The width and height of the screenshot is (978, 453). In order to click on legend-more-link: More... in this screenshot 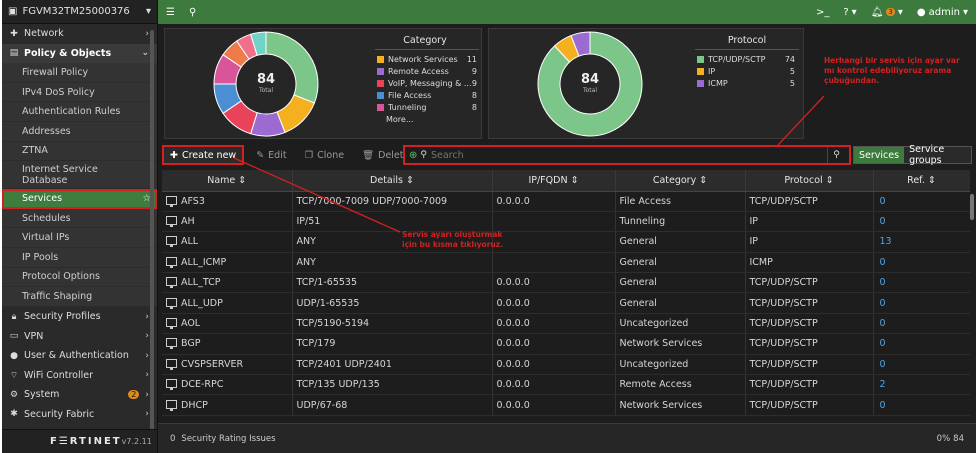, I will do `click(400, 119)`.